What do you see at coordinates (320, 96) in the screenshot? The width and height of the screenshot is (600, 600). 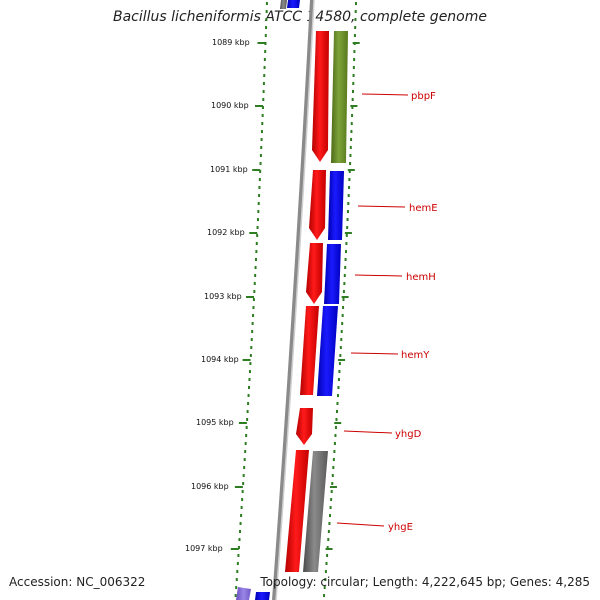 I see `forward-gene-pbpF` at bounding box center [320, 96].